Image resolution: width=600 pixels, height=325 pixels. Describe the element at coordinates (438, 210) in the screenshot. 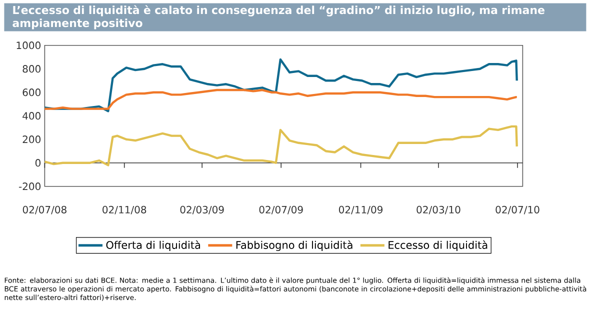

I see `x-tick-label: 02/03/10` at that location.